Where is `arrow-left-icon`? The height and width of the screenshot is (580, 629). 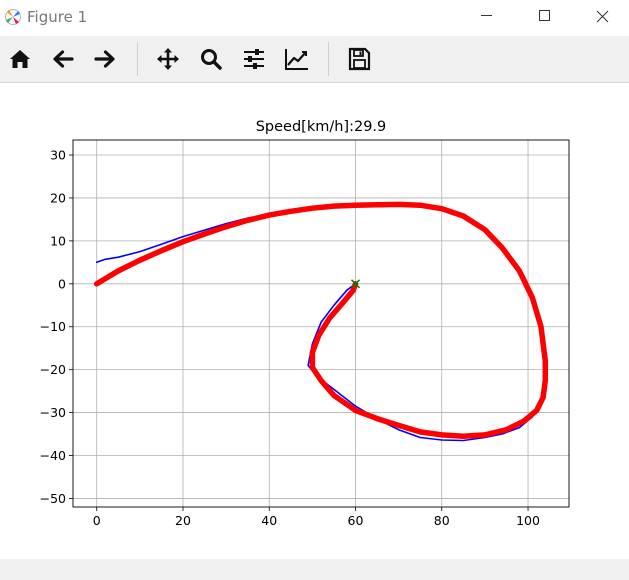 arrow-left-icon is located at coordinates (63, 59).